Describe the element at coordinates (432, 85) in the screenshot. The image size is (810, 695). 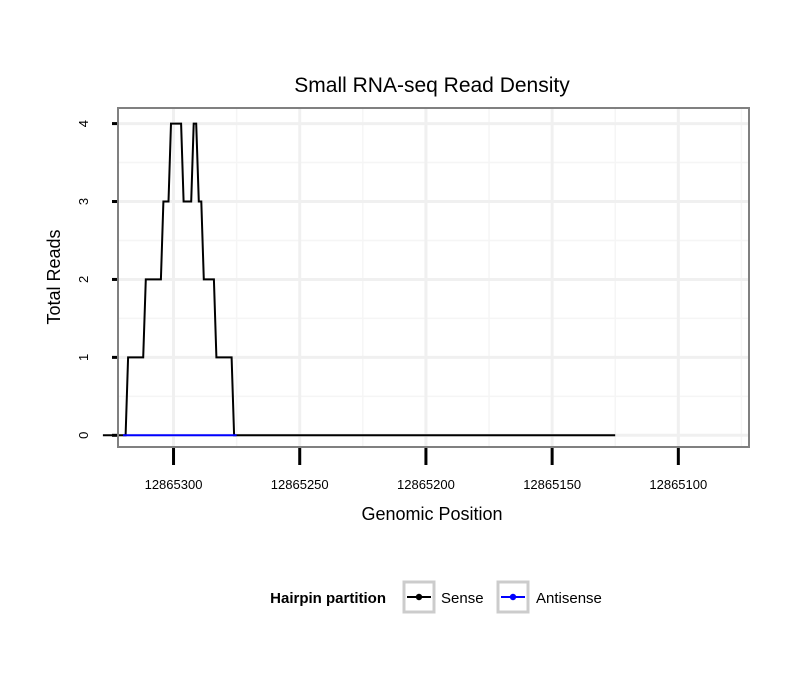
I see `chart-title: Small RNA-seq Read Density` at that location.